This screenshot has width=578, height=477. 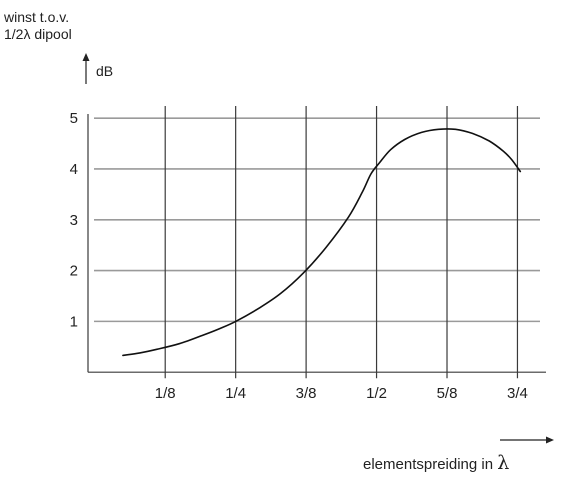 I want to click on y-tick-labels: 1 2 3 4 5, so click(x=74, y=220).